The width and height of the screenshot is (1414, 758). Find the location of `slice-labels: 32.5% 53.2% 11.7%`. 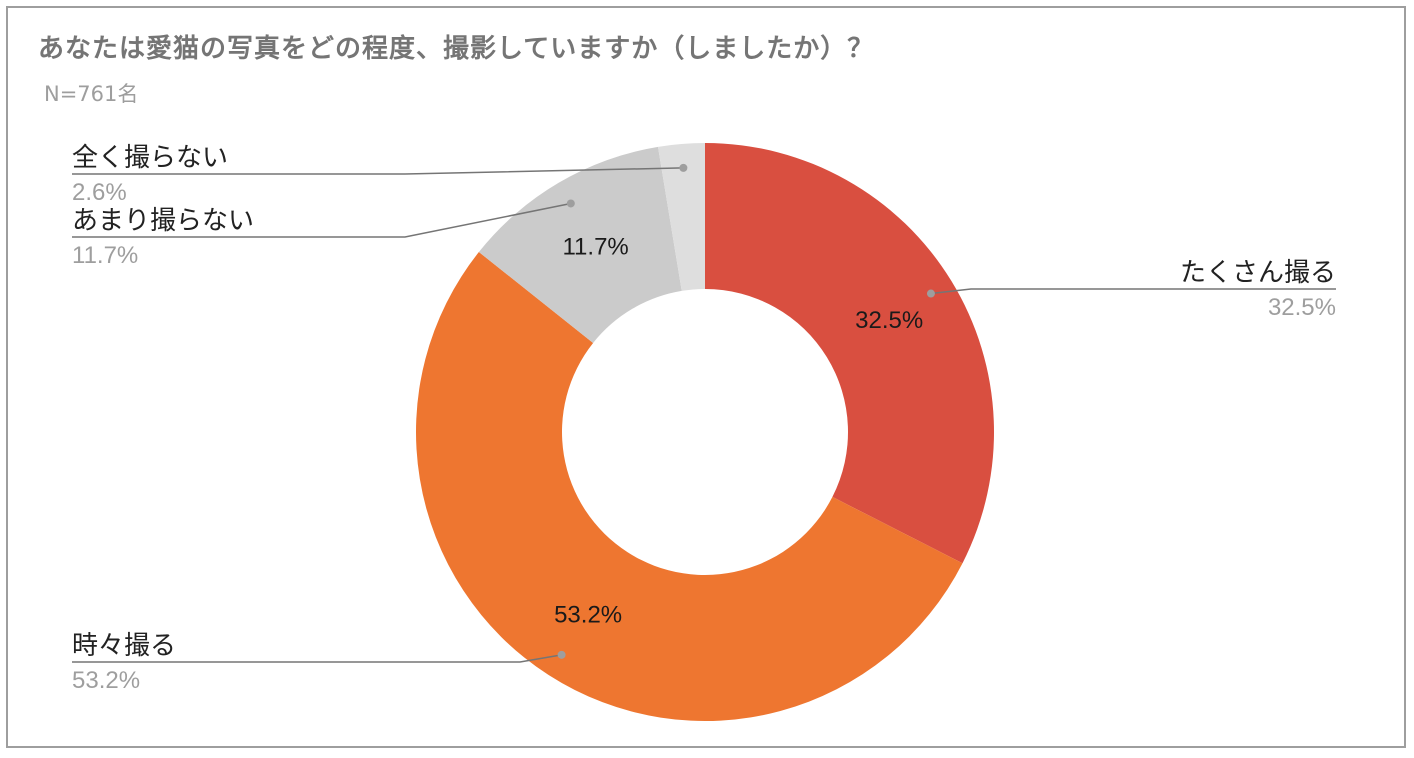

slice-labels: 32.5% 53.2% 11.7% is located at coordinates (738, 431).